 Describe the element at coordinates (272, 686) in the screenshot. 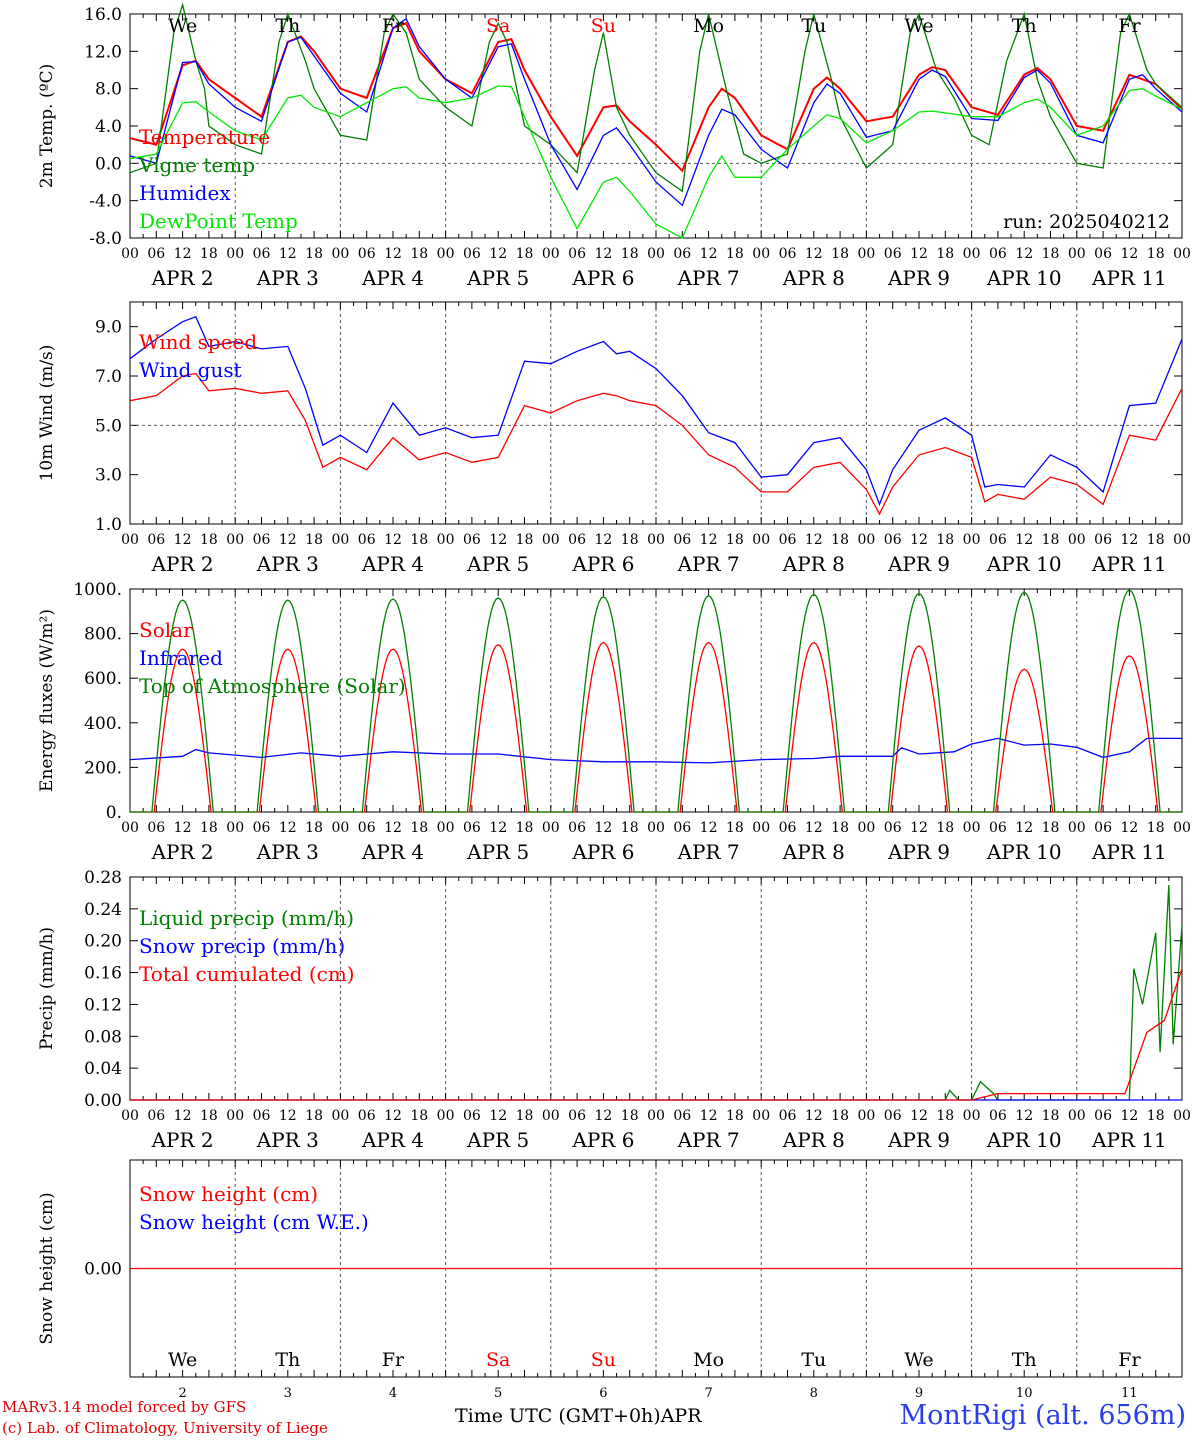

I see `legend-entry: Top of Atmosphere (Solar)` at that location.